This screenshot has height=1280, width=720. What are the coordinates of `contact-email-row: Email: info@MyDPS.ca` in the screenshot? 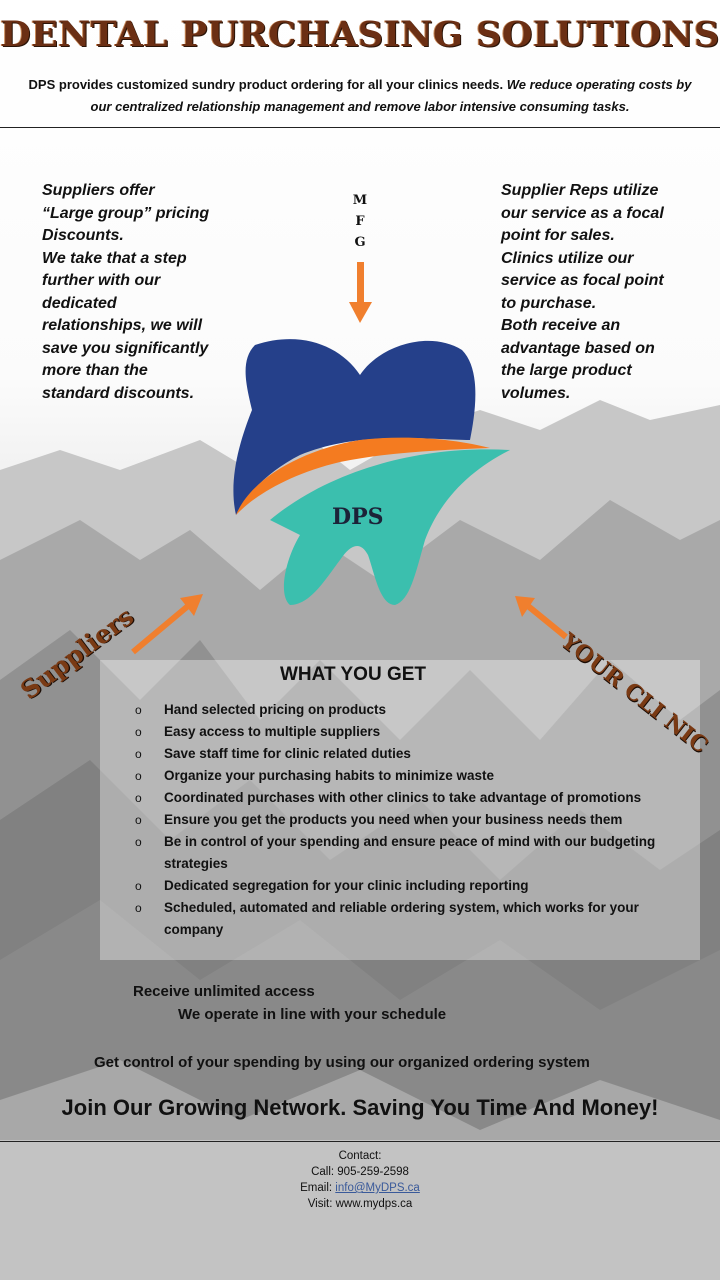 It's located at (360, 1188).